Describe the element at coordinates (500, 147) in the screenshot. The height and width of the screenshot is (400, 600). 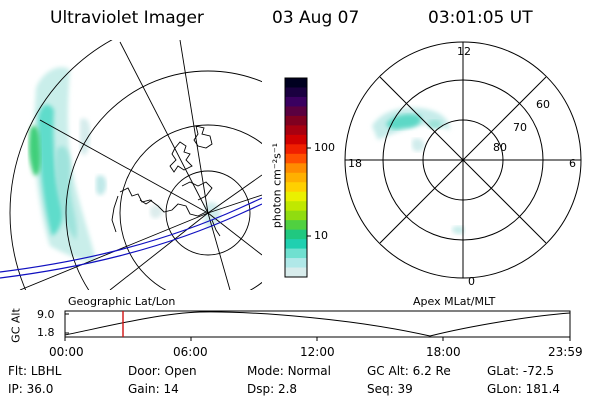
I see `mlat-label-80: 80` at that location.